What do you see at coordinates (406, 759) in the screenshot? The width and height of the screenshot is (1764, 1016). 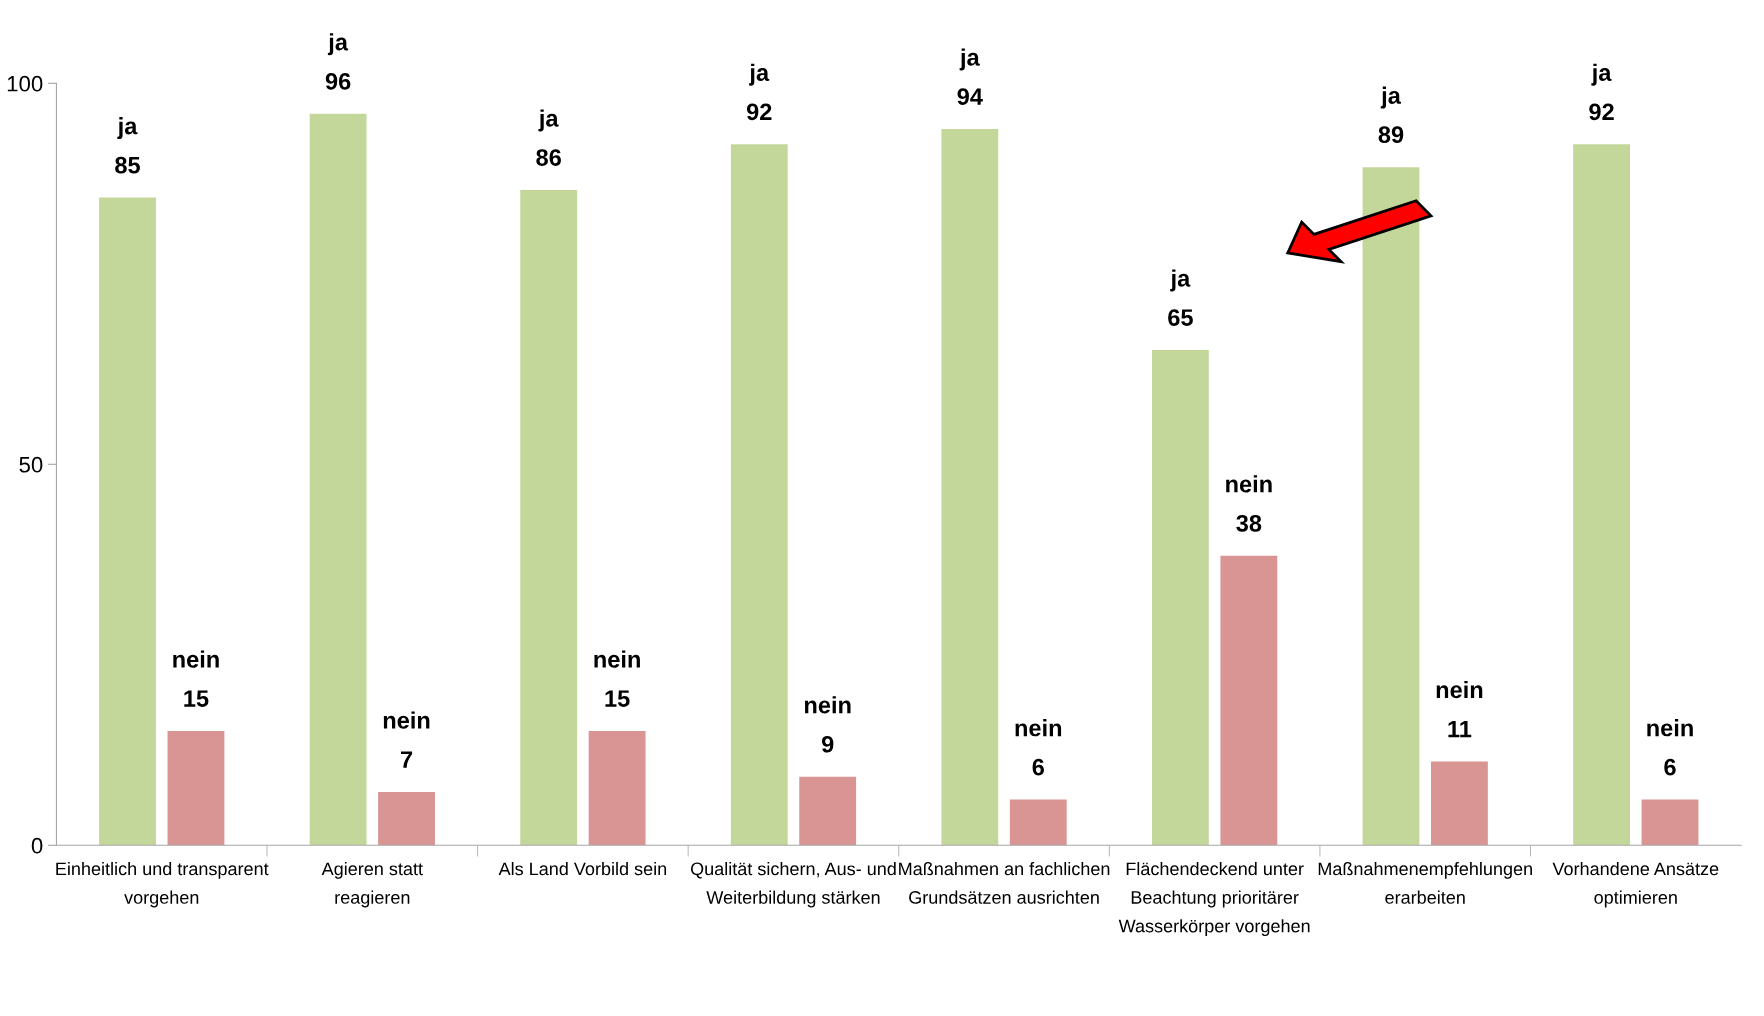 I see `data-label: 7` at bounding box center [406, 759].